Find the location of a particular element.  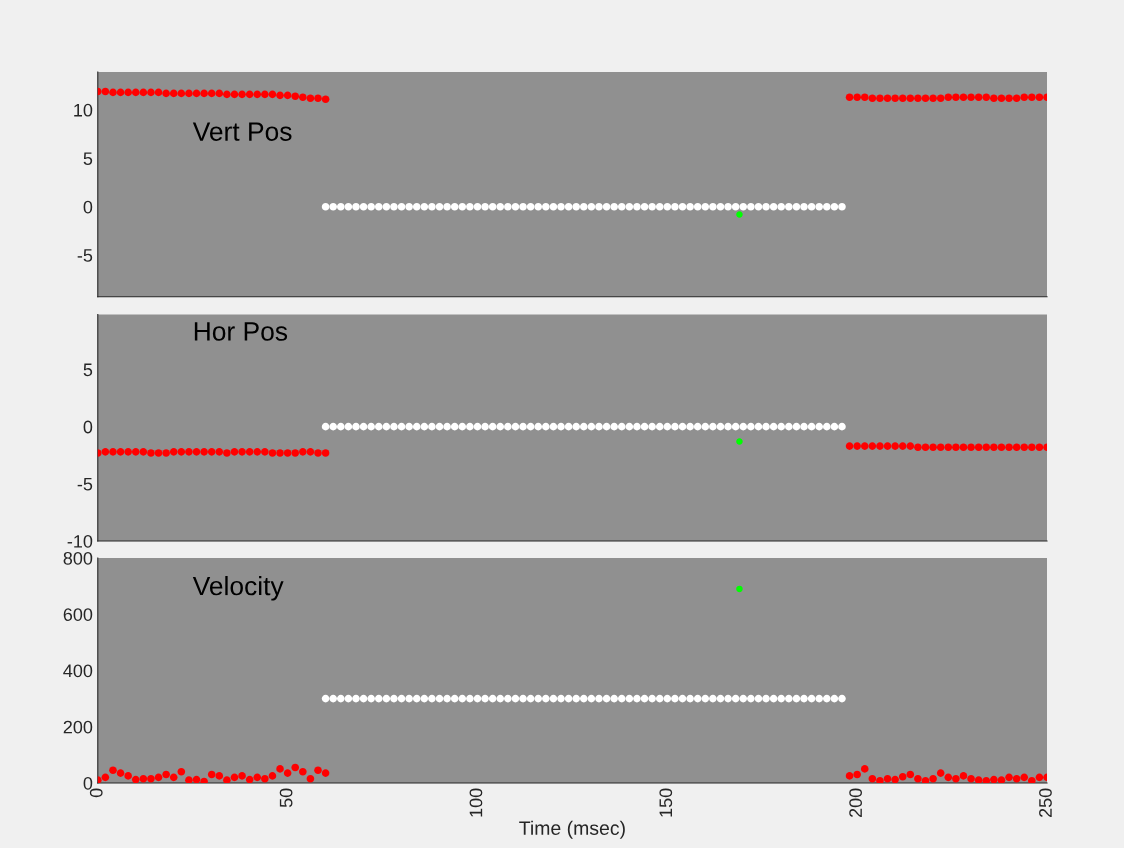

y-tick-label: 400 is located at coordinates (78, 671).